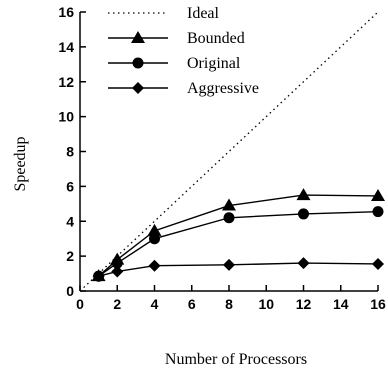  What do you see at coordinates (138, 88) in the screenshot?
I see `legend-marker-aggressive` at bounding box center [138, 88].